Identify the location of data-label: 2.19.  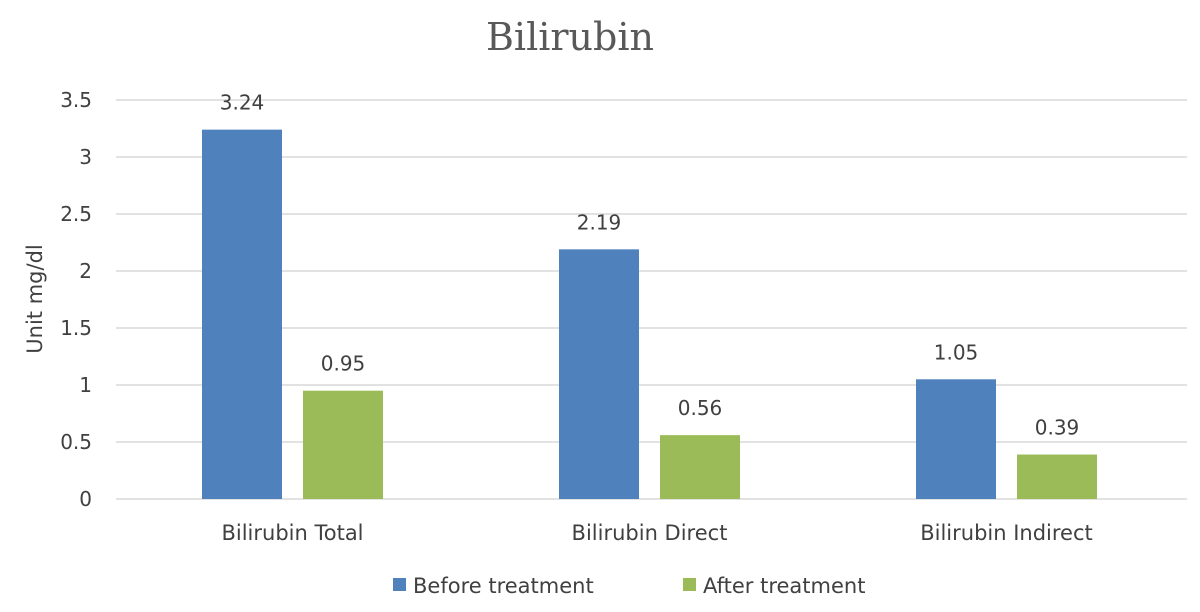
(599, 222).